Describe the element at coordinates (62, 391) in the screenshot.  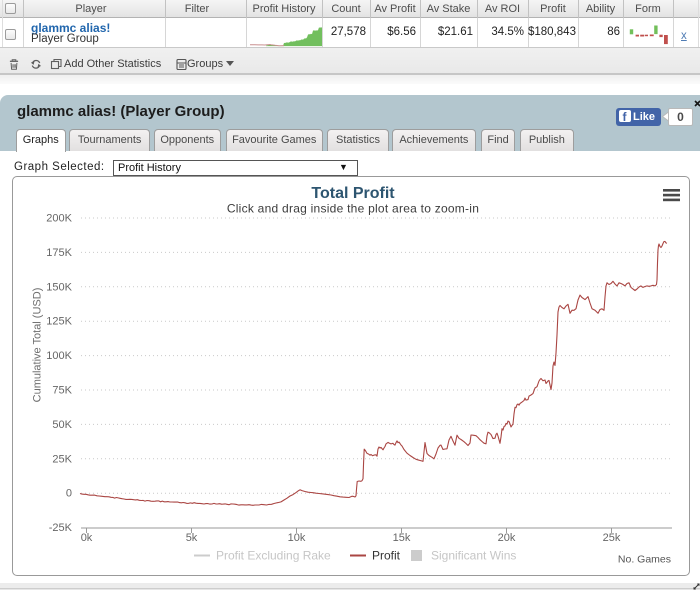
I see `svg-text: 75K` at that location.